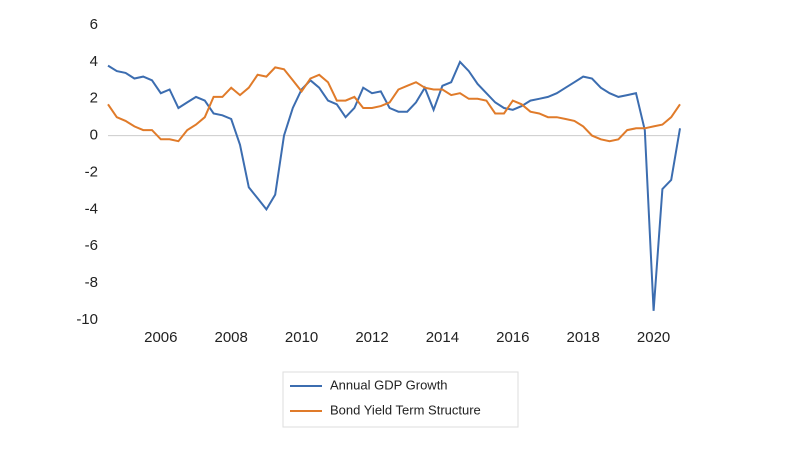  I want to click on y-tick-label: 6, so click(94, 24).